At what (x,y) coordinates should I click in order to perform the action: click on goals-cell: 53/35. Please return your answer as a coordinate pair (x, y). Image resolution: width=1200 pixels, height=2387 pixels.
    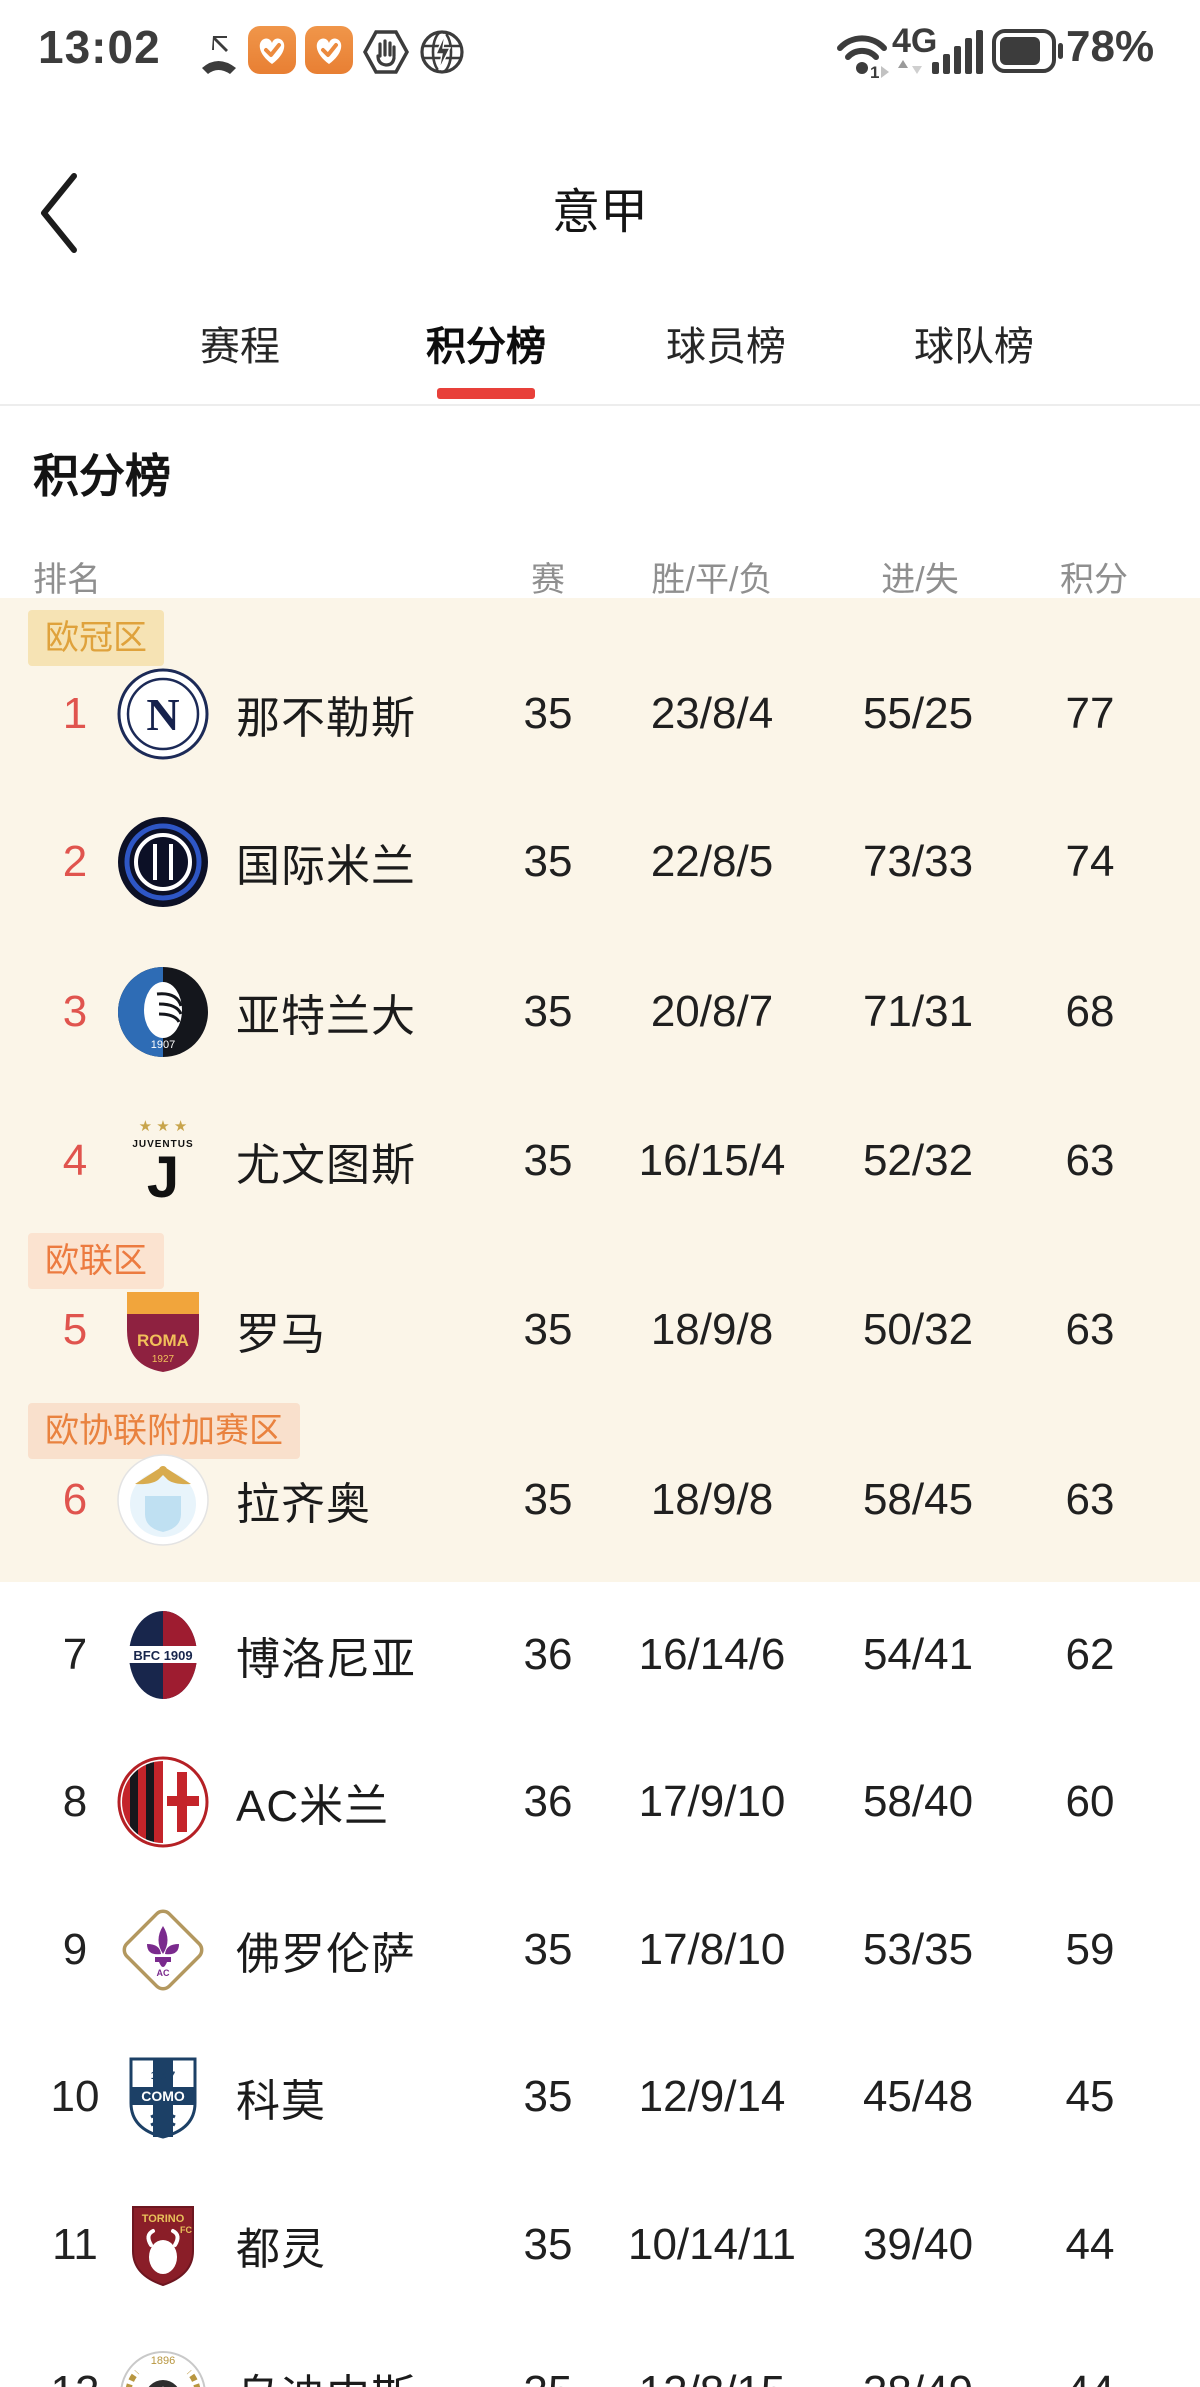
    Looking at the image, I should click on (918, 1949).